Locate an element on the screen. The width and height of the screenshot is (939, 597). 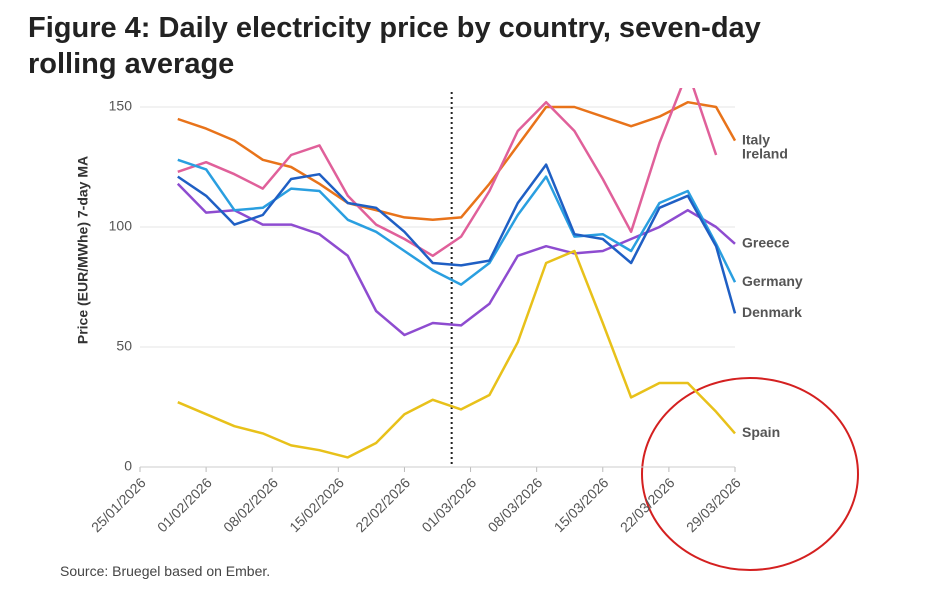
series-label: Italy is located at coordinates (756, 139).